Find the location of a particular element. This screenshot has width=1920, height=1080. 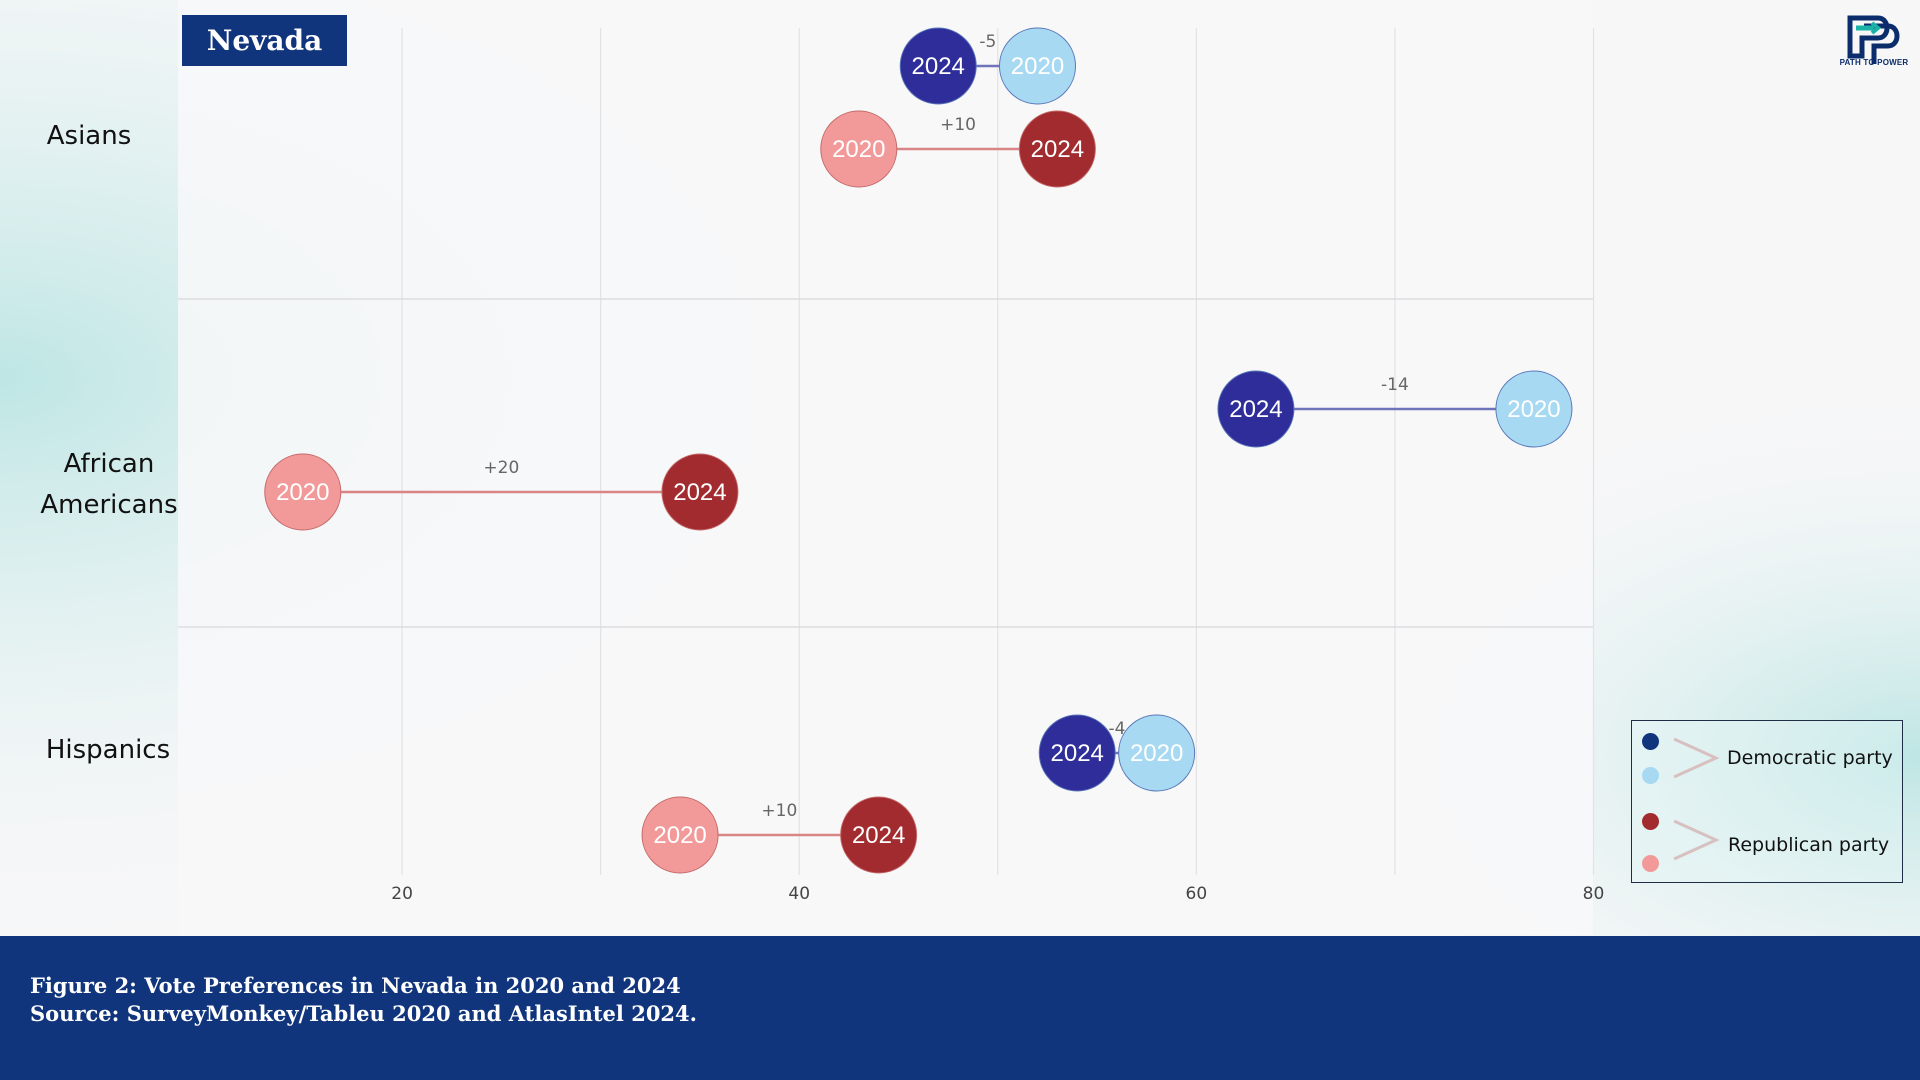

legend-rep-label: Republican party is located at coordinates (1809, 845).